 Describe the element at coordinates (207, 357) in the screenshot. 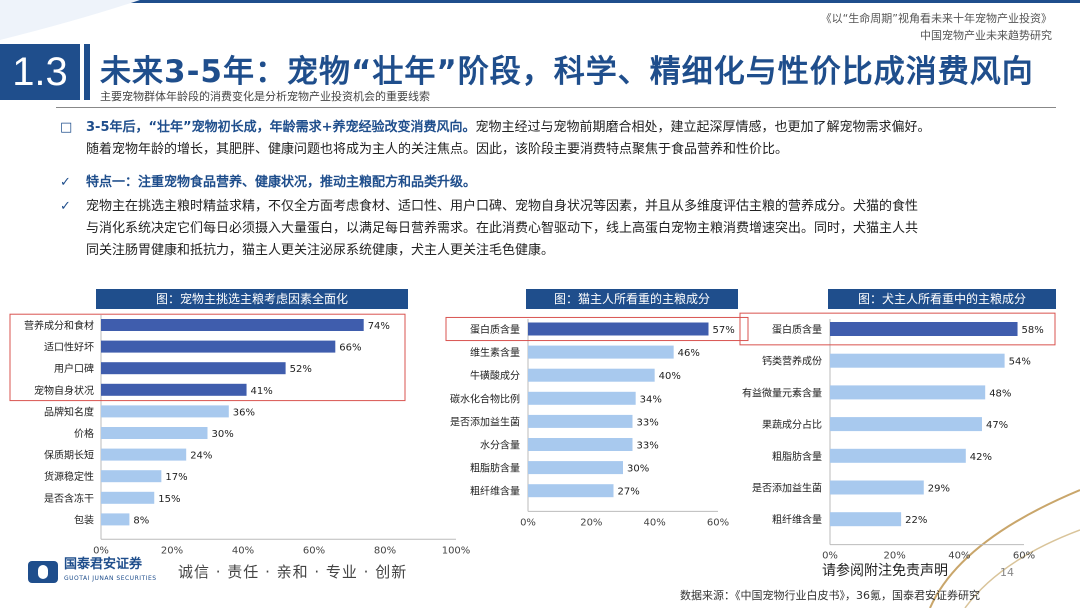

I see `chart-1-highlight-box` at that location.